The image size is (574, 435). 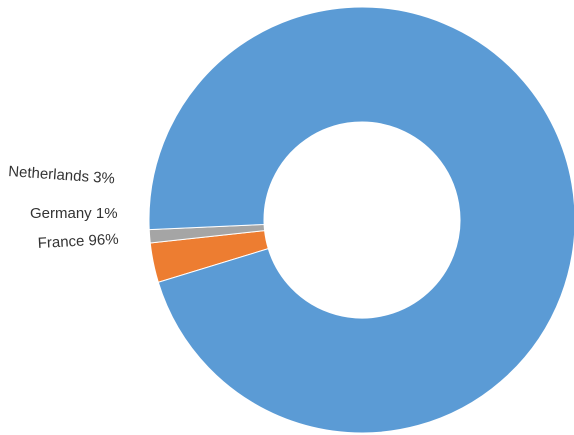 What do you see at coordinates (62, 175) in the screenshot?
I see `slice-label-netherlands: Netherlands 3%` at bounding box center [62, 175].